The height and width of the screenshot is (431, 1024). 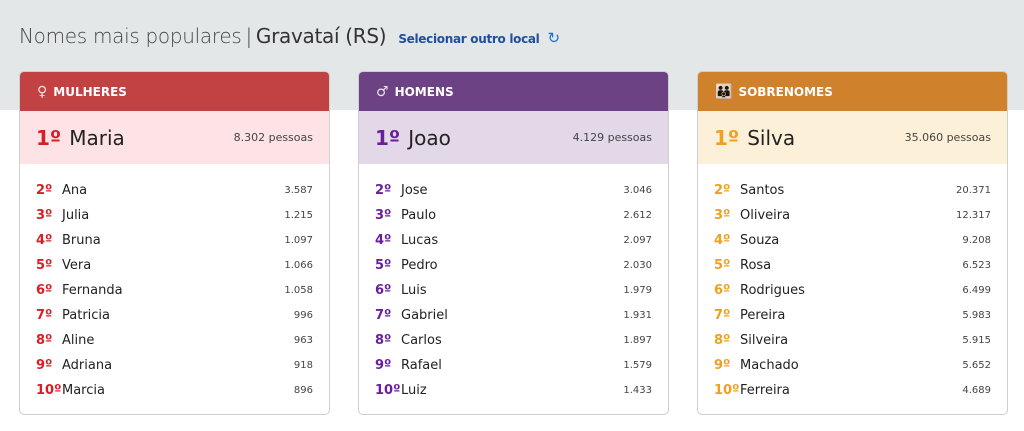 What do you see at coordinates (637, 265) in the screenshot?
I see `count: 2.030` at bounding box center [637, 265].